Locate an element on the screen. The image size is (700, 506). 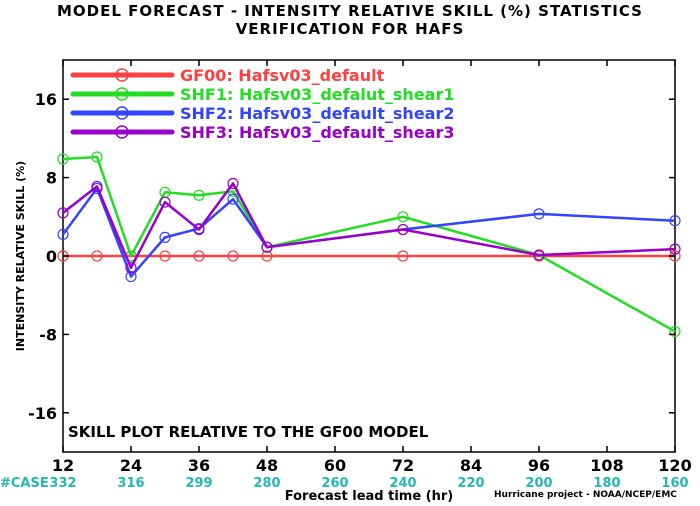
case-counts: 332 316 299 280 260 240 220 200 180 160 #CASE is located at coordinates (344, 483).